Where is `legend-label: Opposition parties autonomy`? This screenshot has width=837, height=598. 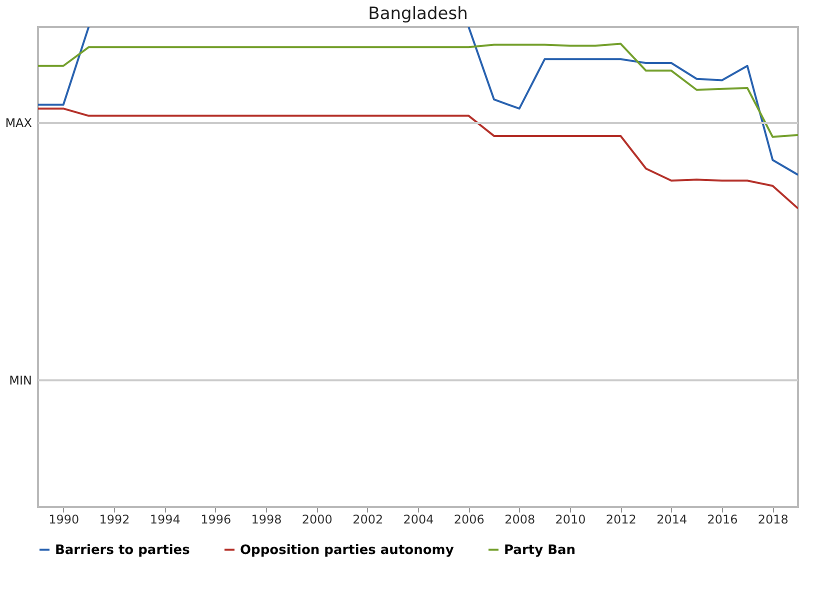 legend-label: Opposition parties autonomy is located at coordinates (347, 550).